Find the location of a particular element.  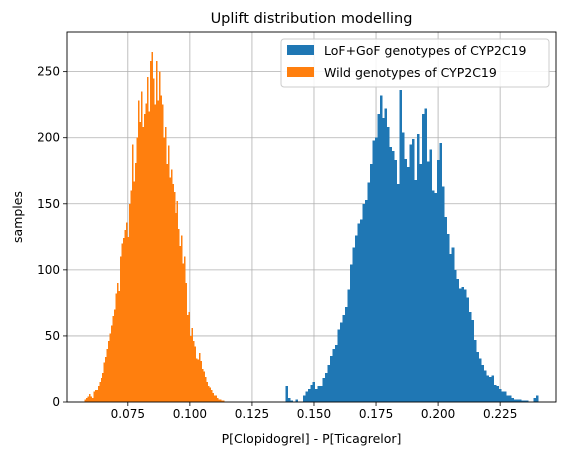

y-tick-label: 150 is located at coordinates (48, 204).